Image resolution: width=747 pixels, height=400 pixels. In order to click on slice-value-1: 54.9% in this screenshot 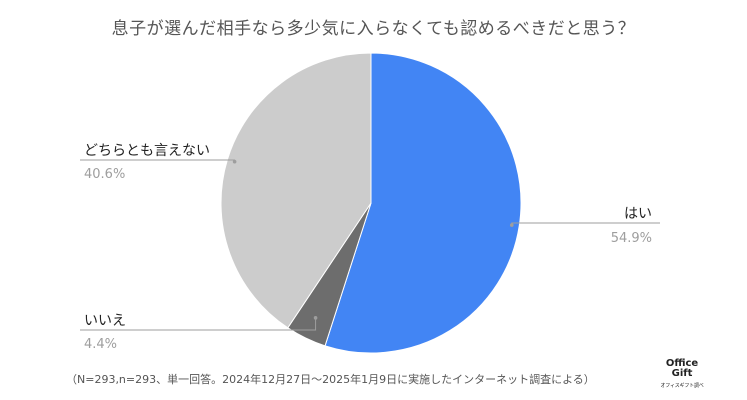, I will do `click(631, 238)`.